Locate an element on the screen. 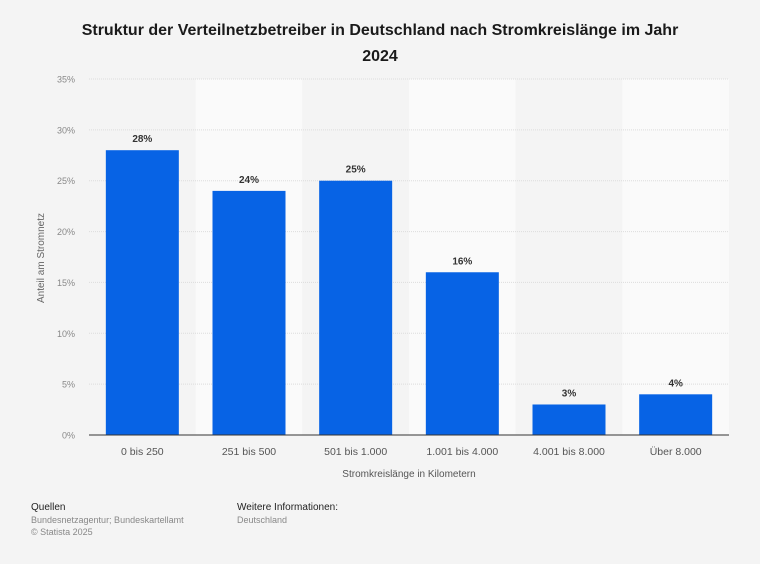 Image resolution: width=760 pixels, height=564 pixels. y-axis-ticks: 0% 5% 10% 15% 20% 25% 30% 35% is located at coordinates (66, 258).